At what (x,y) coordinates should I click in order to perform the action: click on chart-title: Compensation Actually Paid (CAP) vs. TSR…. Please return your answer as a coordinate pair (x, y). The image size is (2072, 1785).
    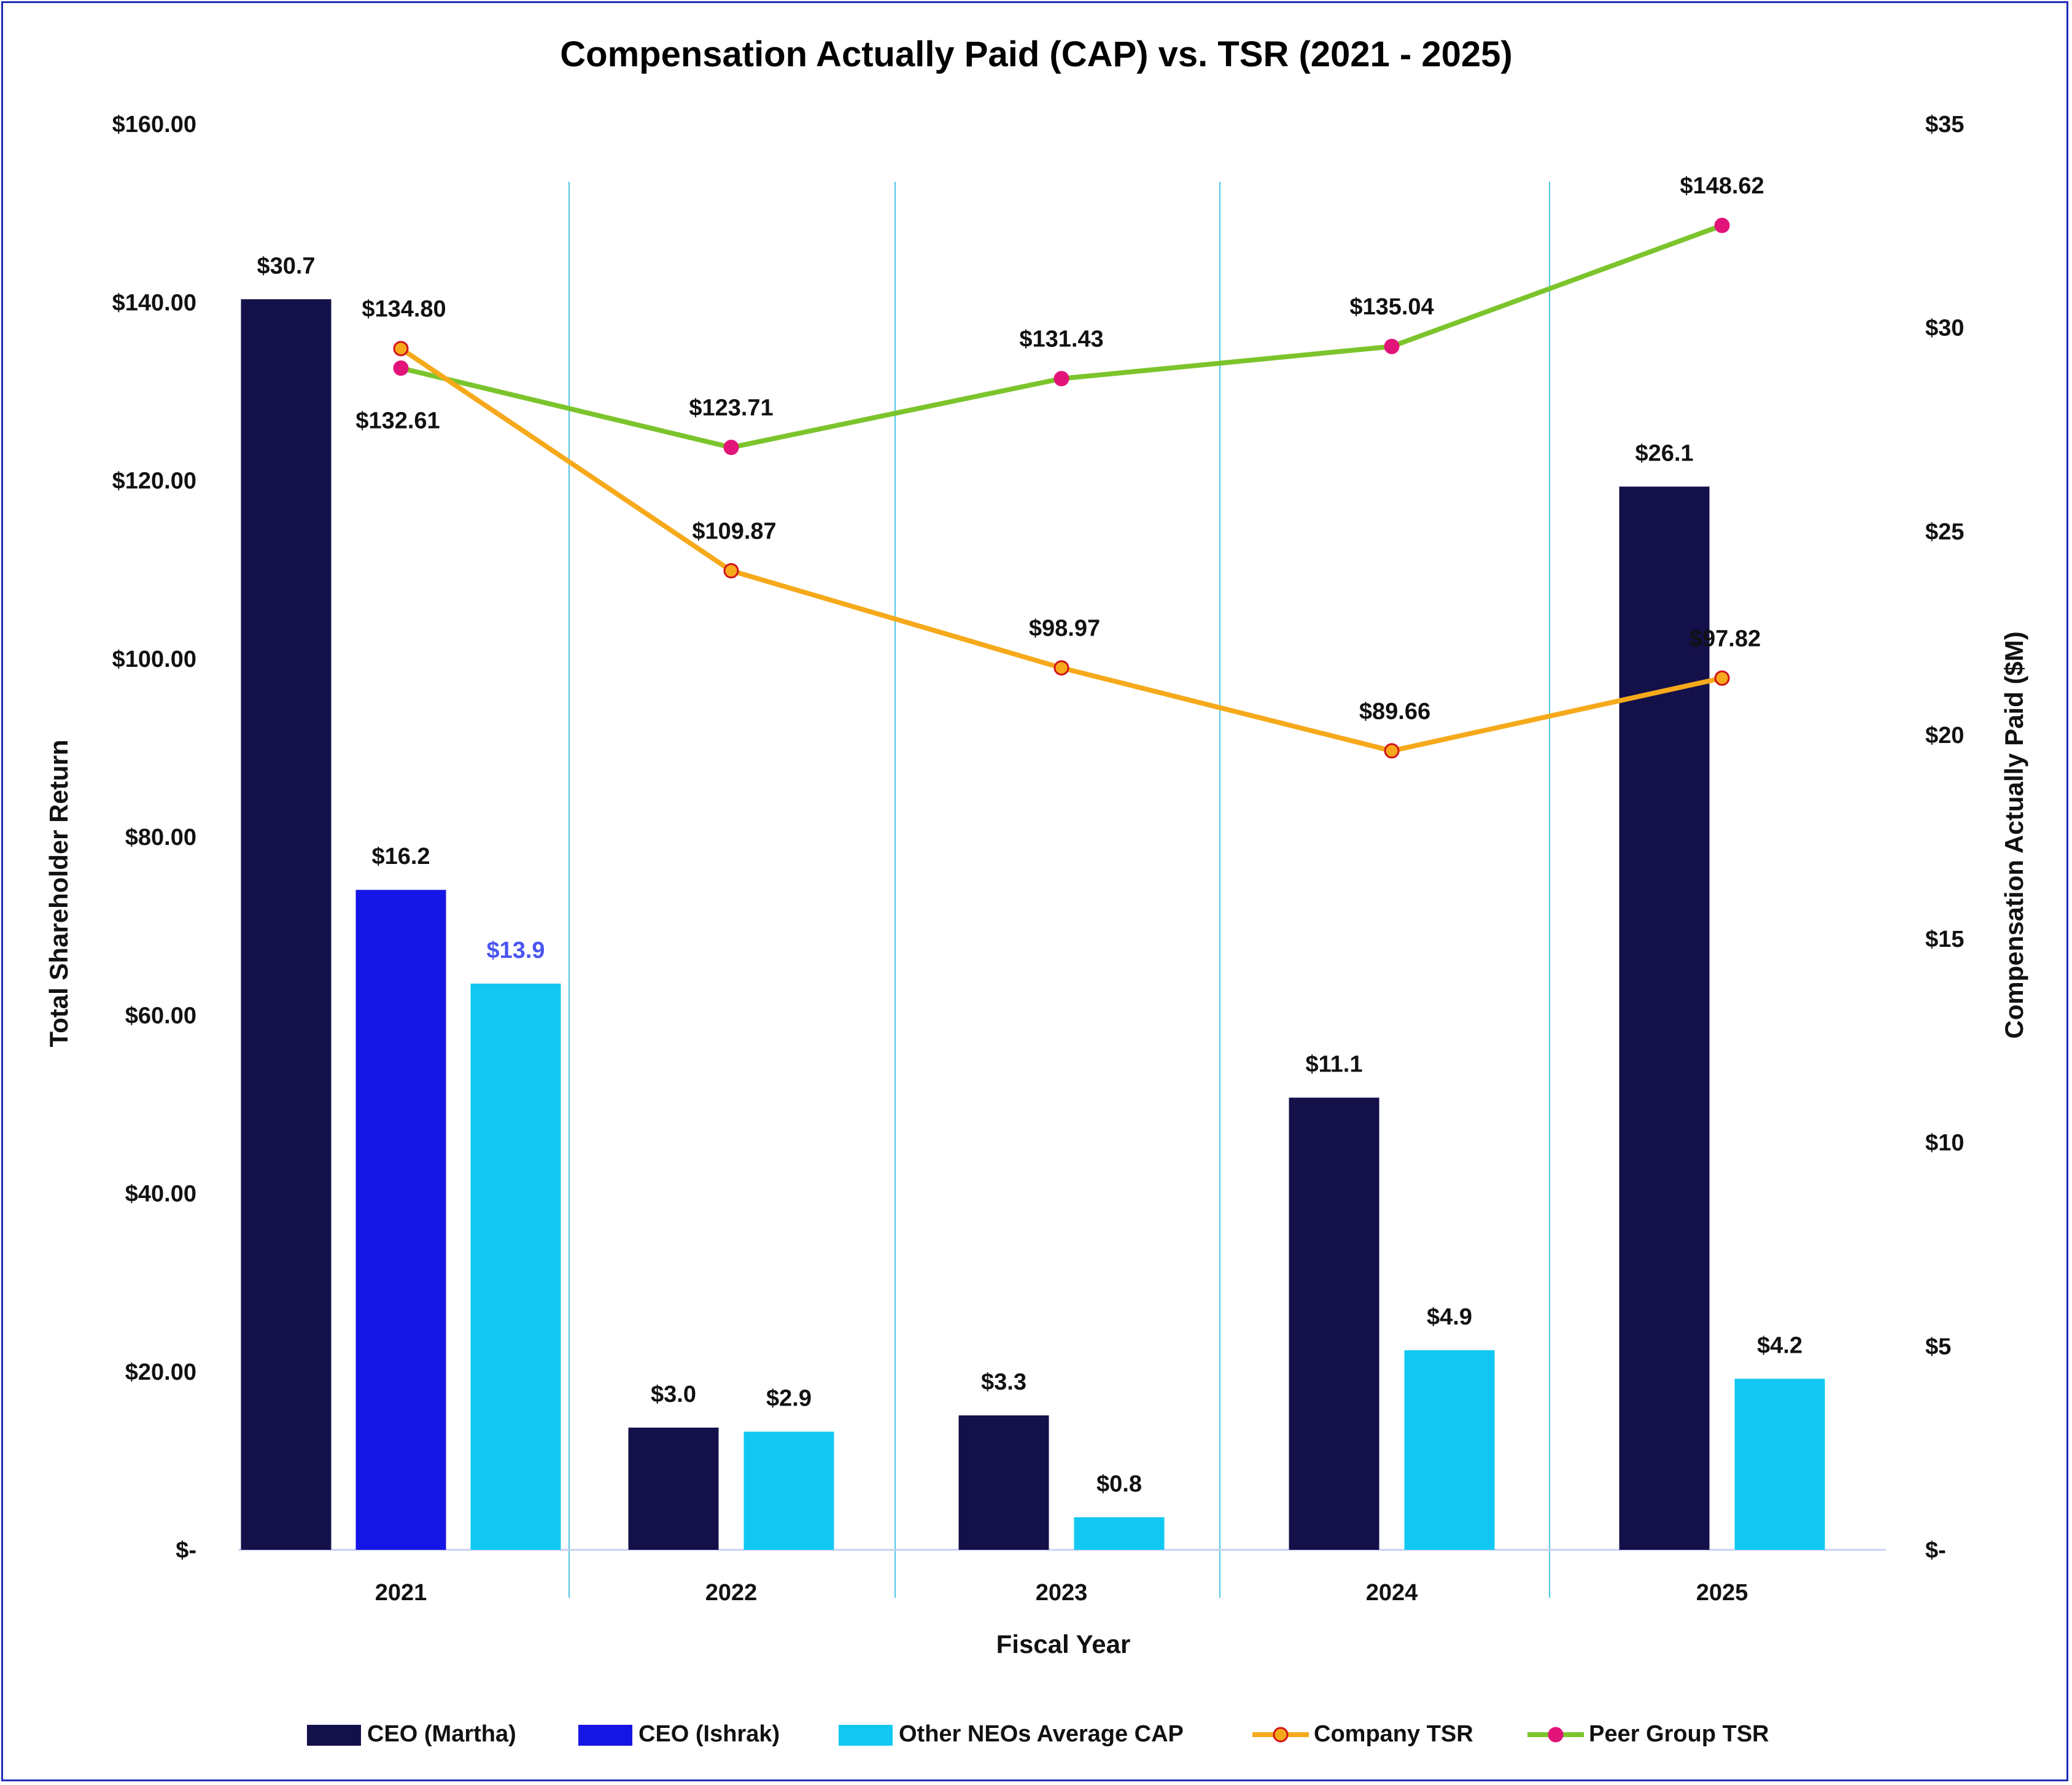
    Looking at the image, I should click on (1036, 54).